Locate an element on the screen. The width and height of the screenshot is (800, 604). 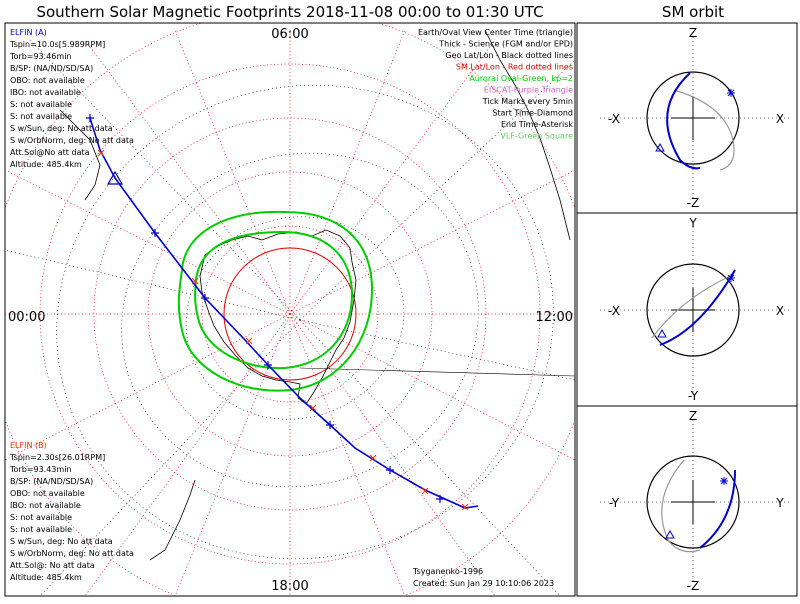
info-line: Att.Sol@: No att data is located at coordinates (52, 565).